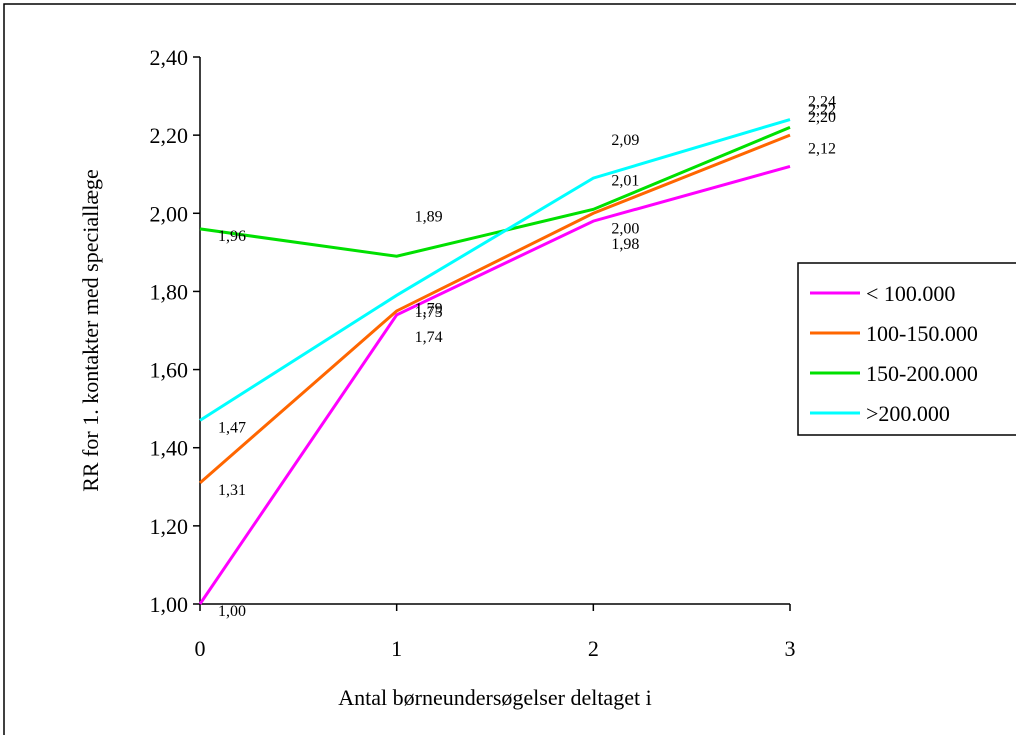 The width and height of the screenshot is (1016, 735). I want to click on data-label: 1,79, so click(429, 308).